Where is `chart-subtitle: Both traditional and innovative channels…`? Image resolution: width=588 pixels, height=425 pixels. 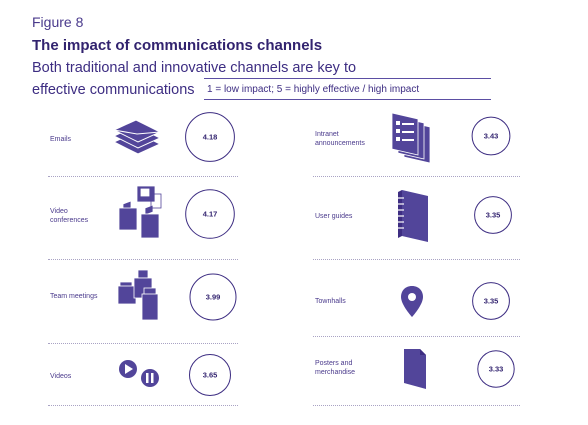
chart-subtitle: Both traditional and innovative channels… is located at coordinates (194, 79).